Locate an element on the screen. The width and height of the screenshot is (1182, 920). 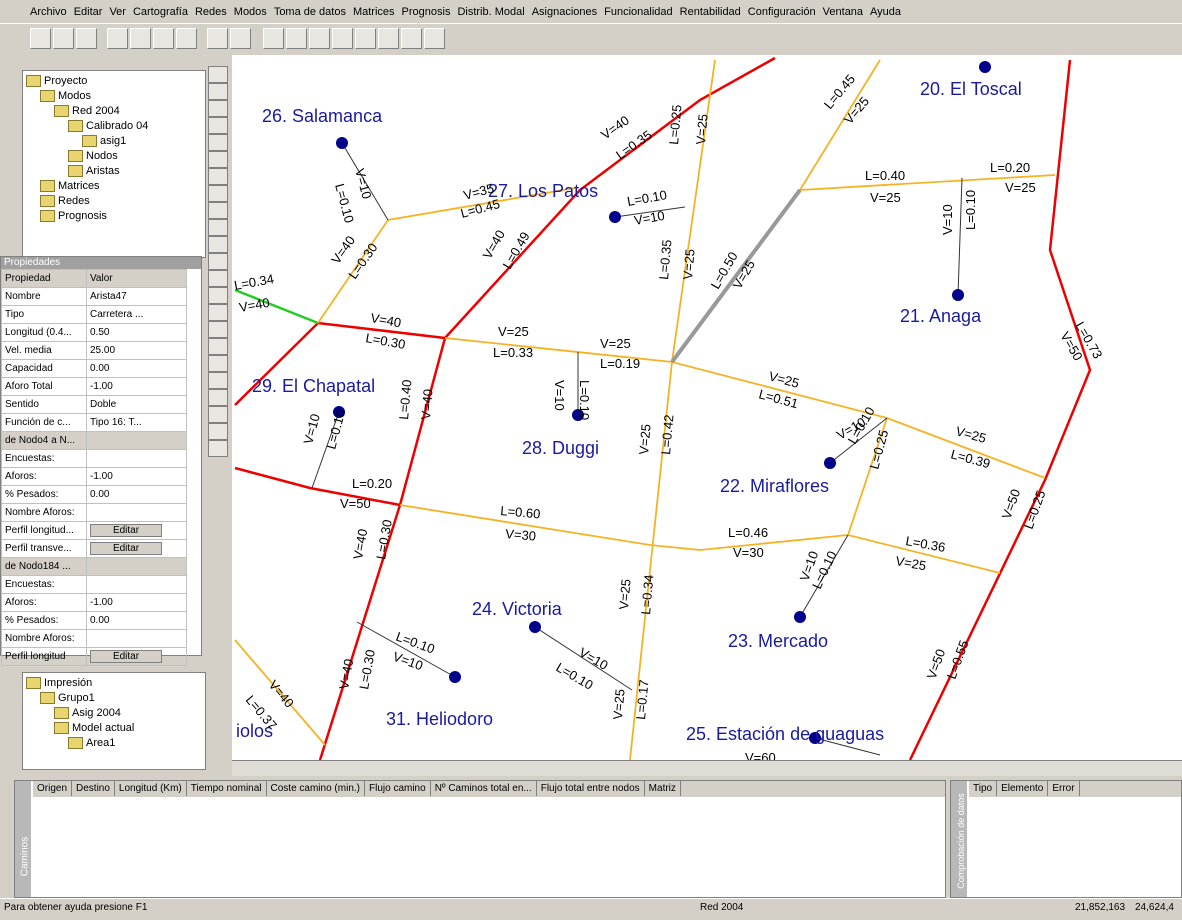
menu-item: Funcionalidad is located at coordinates (638, 11).